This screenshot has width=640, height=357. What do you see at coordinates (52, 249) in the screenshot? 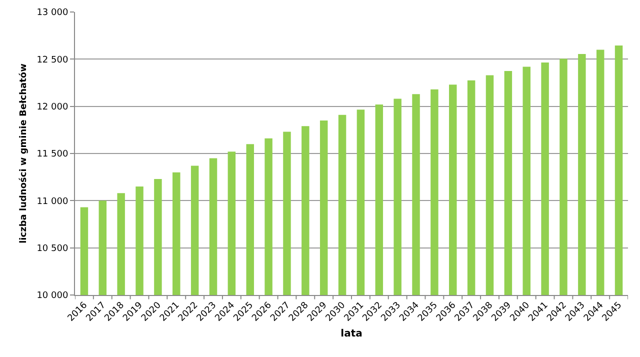
I see `y-tick-label: 10 500` at bounding box center [52, 249].